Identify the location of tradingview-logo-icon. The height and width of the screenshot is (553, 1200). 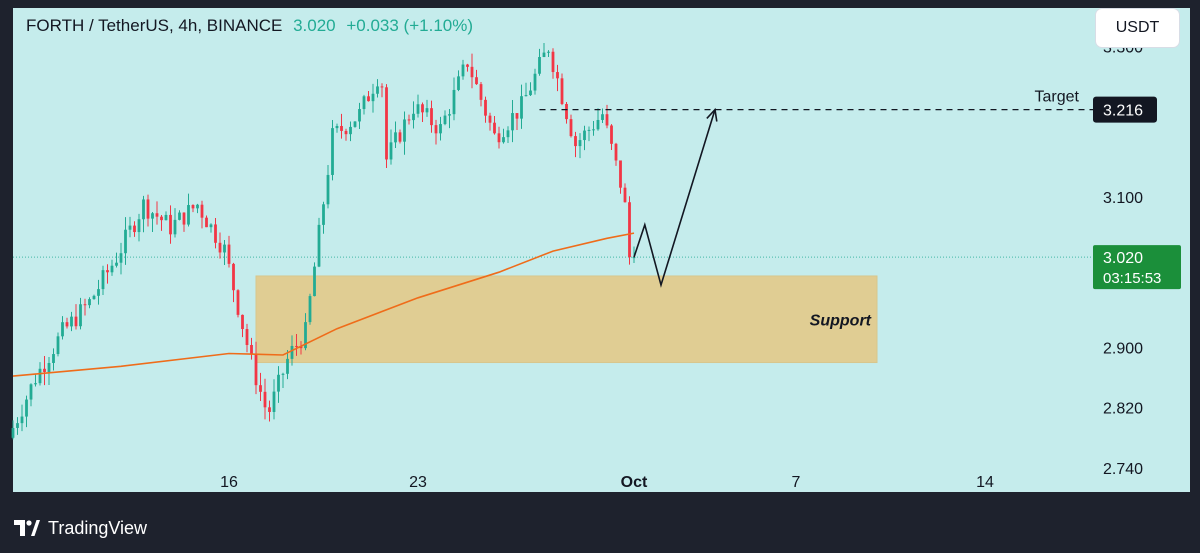
(27, 528).